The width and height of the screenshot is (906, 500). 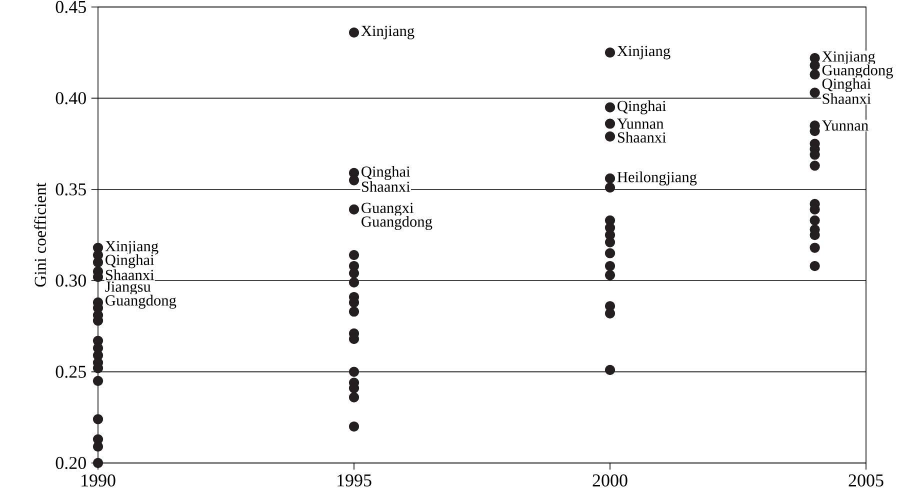 What do you see at coordinates (355, 480) in the screenshot?
I see `x-tick-label: 1995` at bounding box center [355, 480].